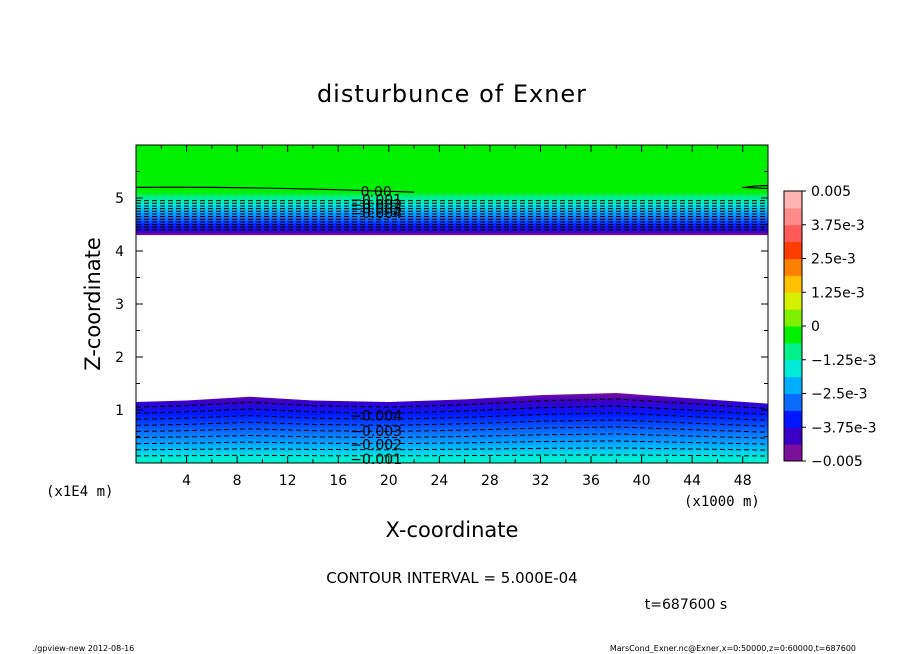  Describe the element at coordinates (275, 189) in the screenshot. I see `contour-line-zero` at that location.